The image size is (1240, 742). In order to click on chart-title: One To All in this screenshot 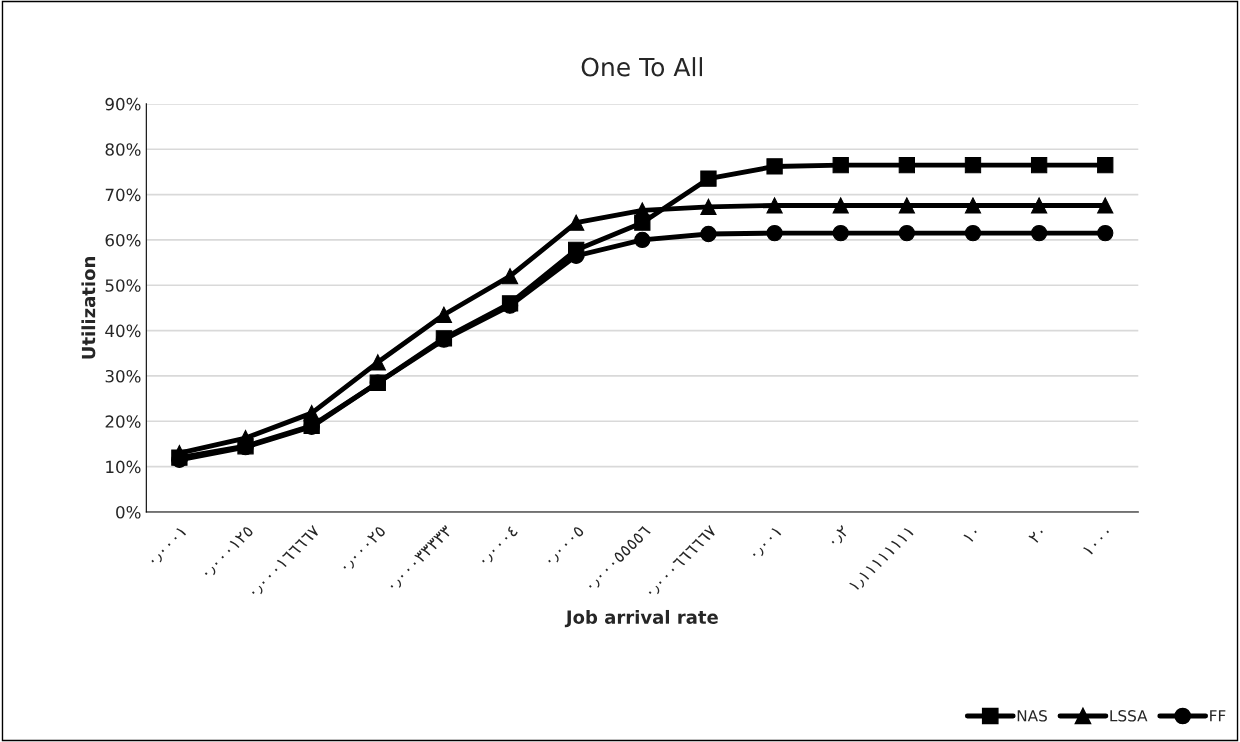, I will do `click(642, 67)`.